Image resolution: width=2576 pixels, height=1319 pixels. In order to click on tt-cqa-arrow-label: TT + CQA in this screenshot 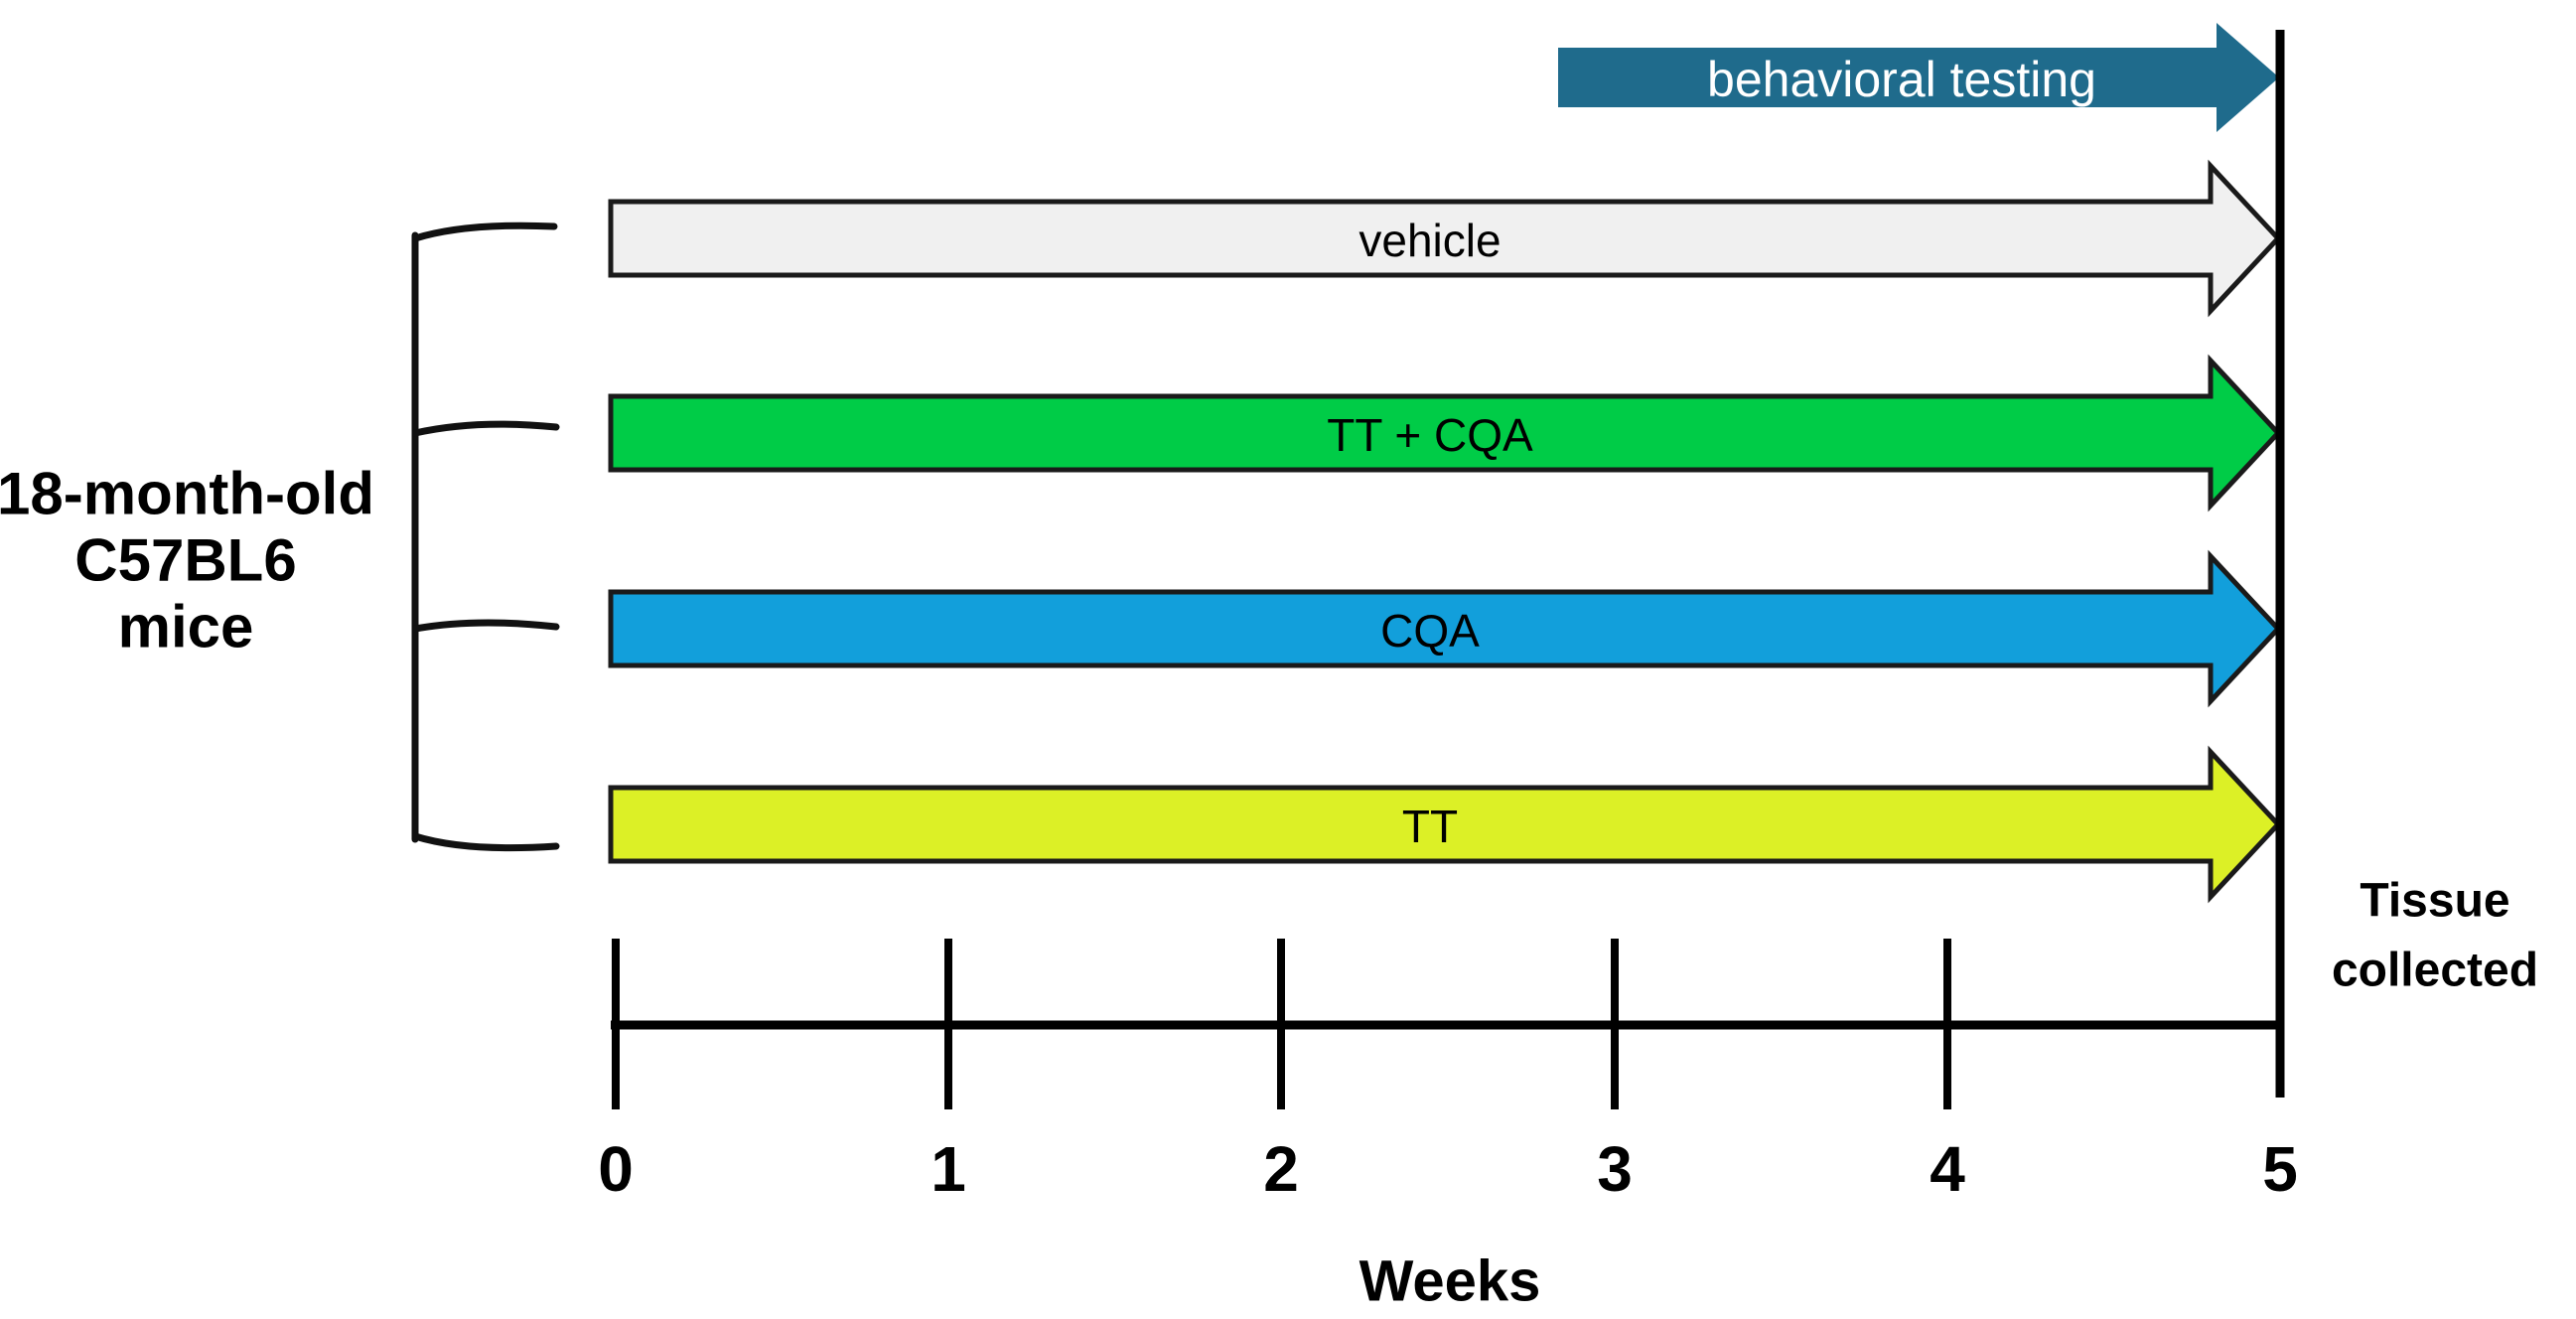, I will do `click(1430, 435)`.